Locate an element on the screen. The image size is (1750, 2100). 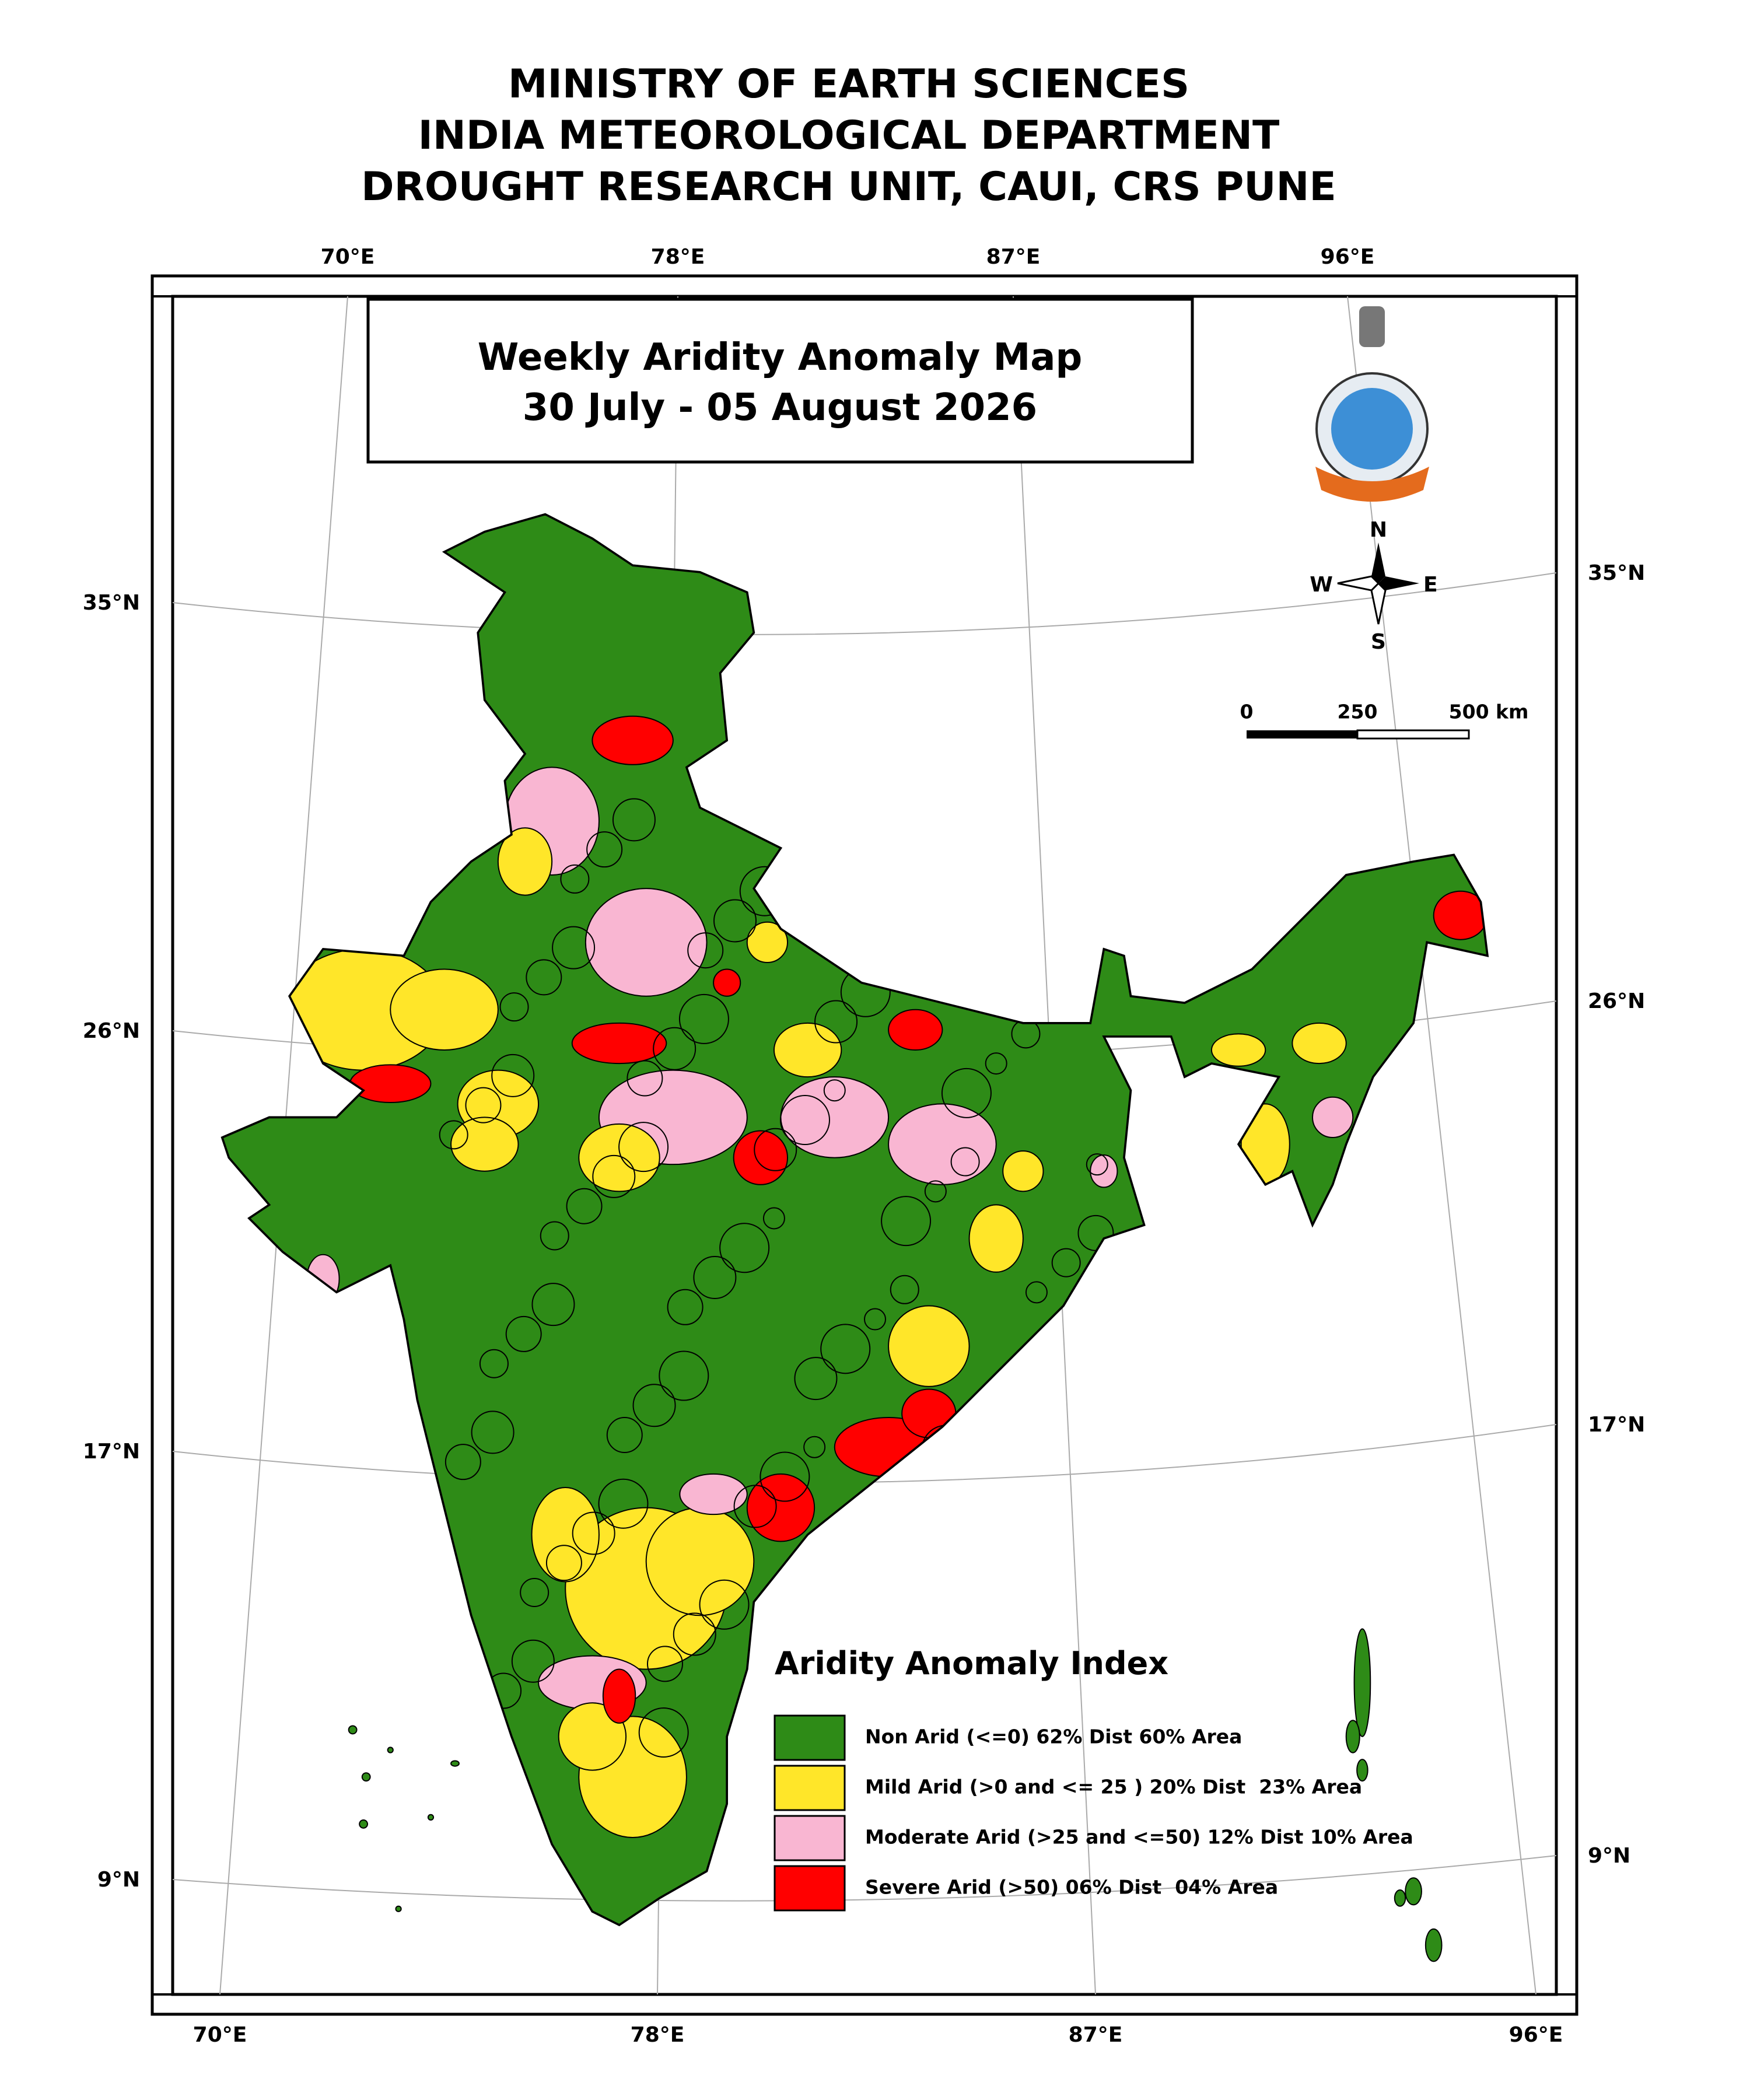
emblem is located at coordinates (1372, 404).